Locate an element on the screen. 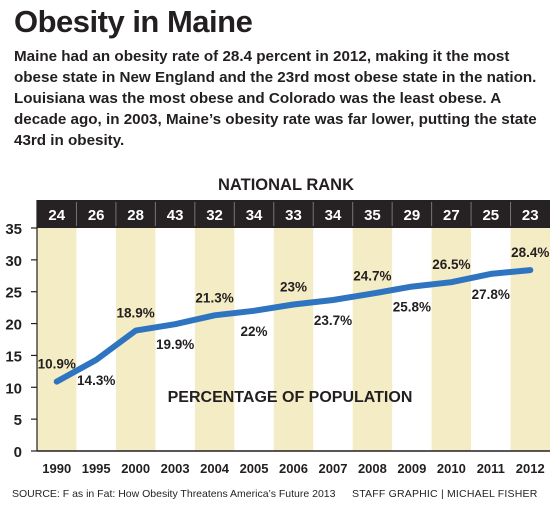  value-label-2012: 28.4% is located at coordinates (530, 252).